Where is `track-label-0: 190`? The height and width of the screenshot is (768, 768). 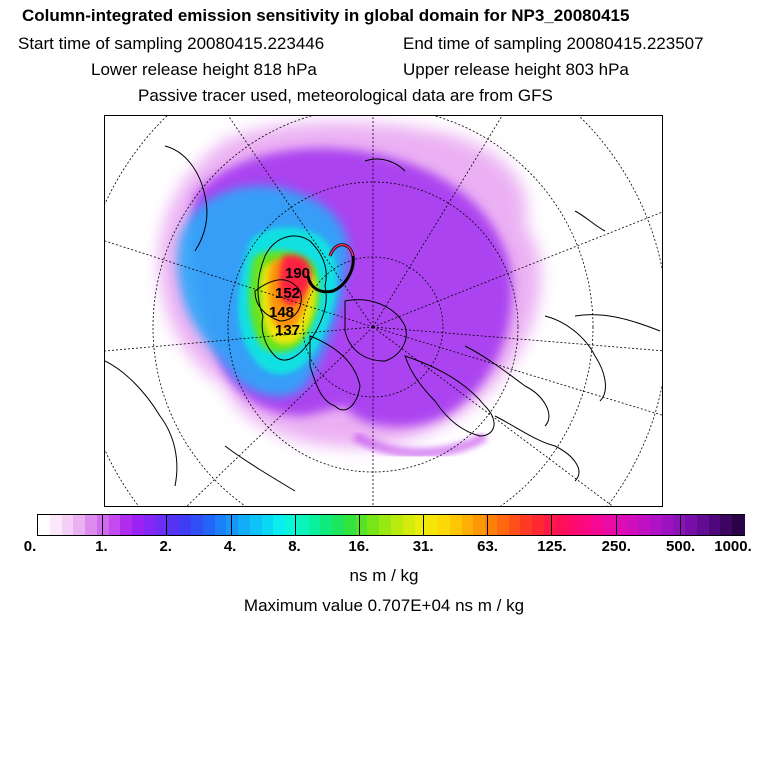 track-label-0: 190 is located at coordinates (297, 273).